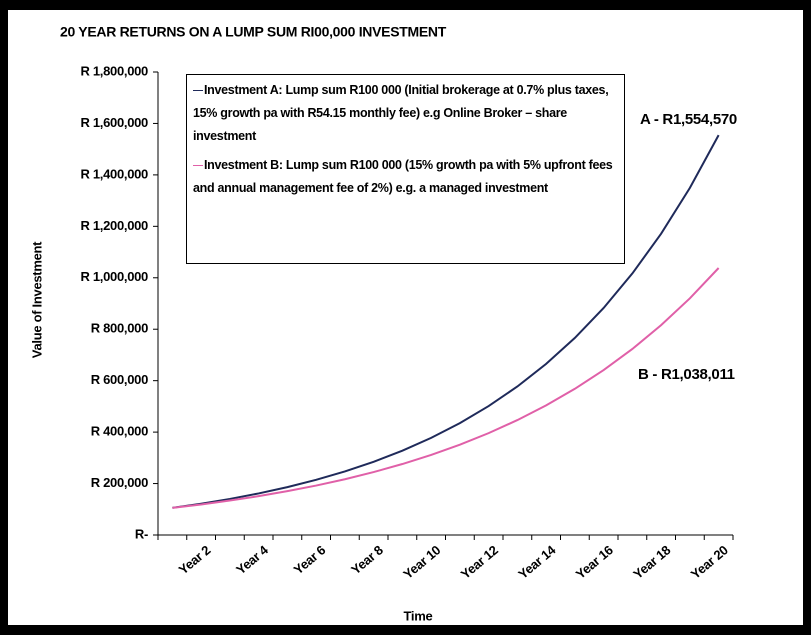  Describe the element at coordinates (36, 299) in the screenshot. I see `y-axis-title: Value of Investment` at that location.